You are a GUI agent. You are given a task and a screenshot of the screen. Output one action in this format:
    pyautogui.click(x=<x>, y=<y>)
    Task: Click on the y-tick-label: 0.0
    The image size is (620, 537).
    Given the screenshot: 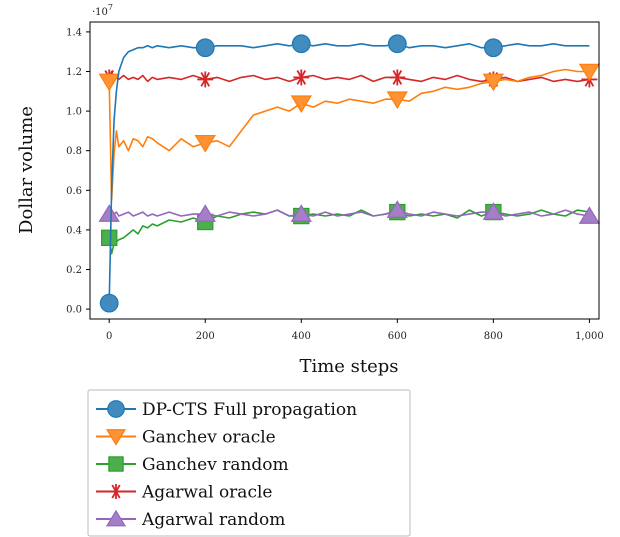 What is the action you would take?
    pyautogui.click(x=74, y=310)
    